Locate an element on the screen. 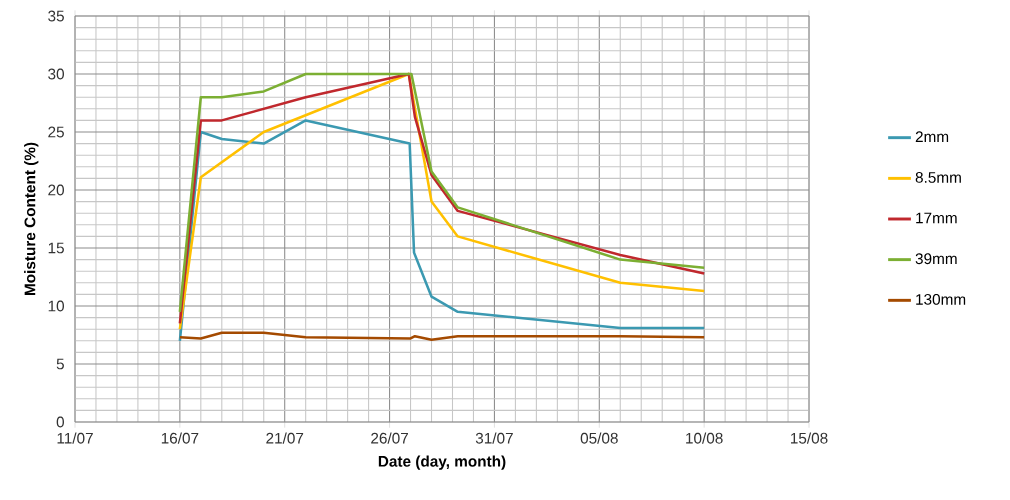 This screenshot has width=1010, height=500. y-tick-label: 25 is located at coordinates (56, 132).